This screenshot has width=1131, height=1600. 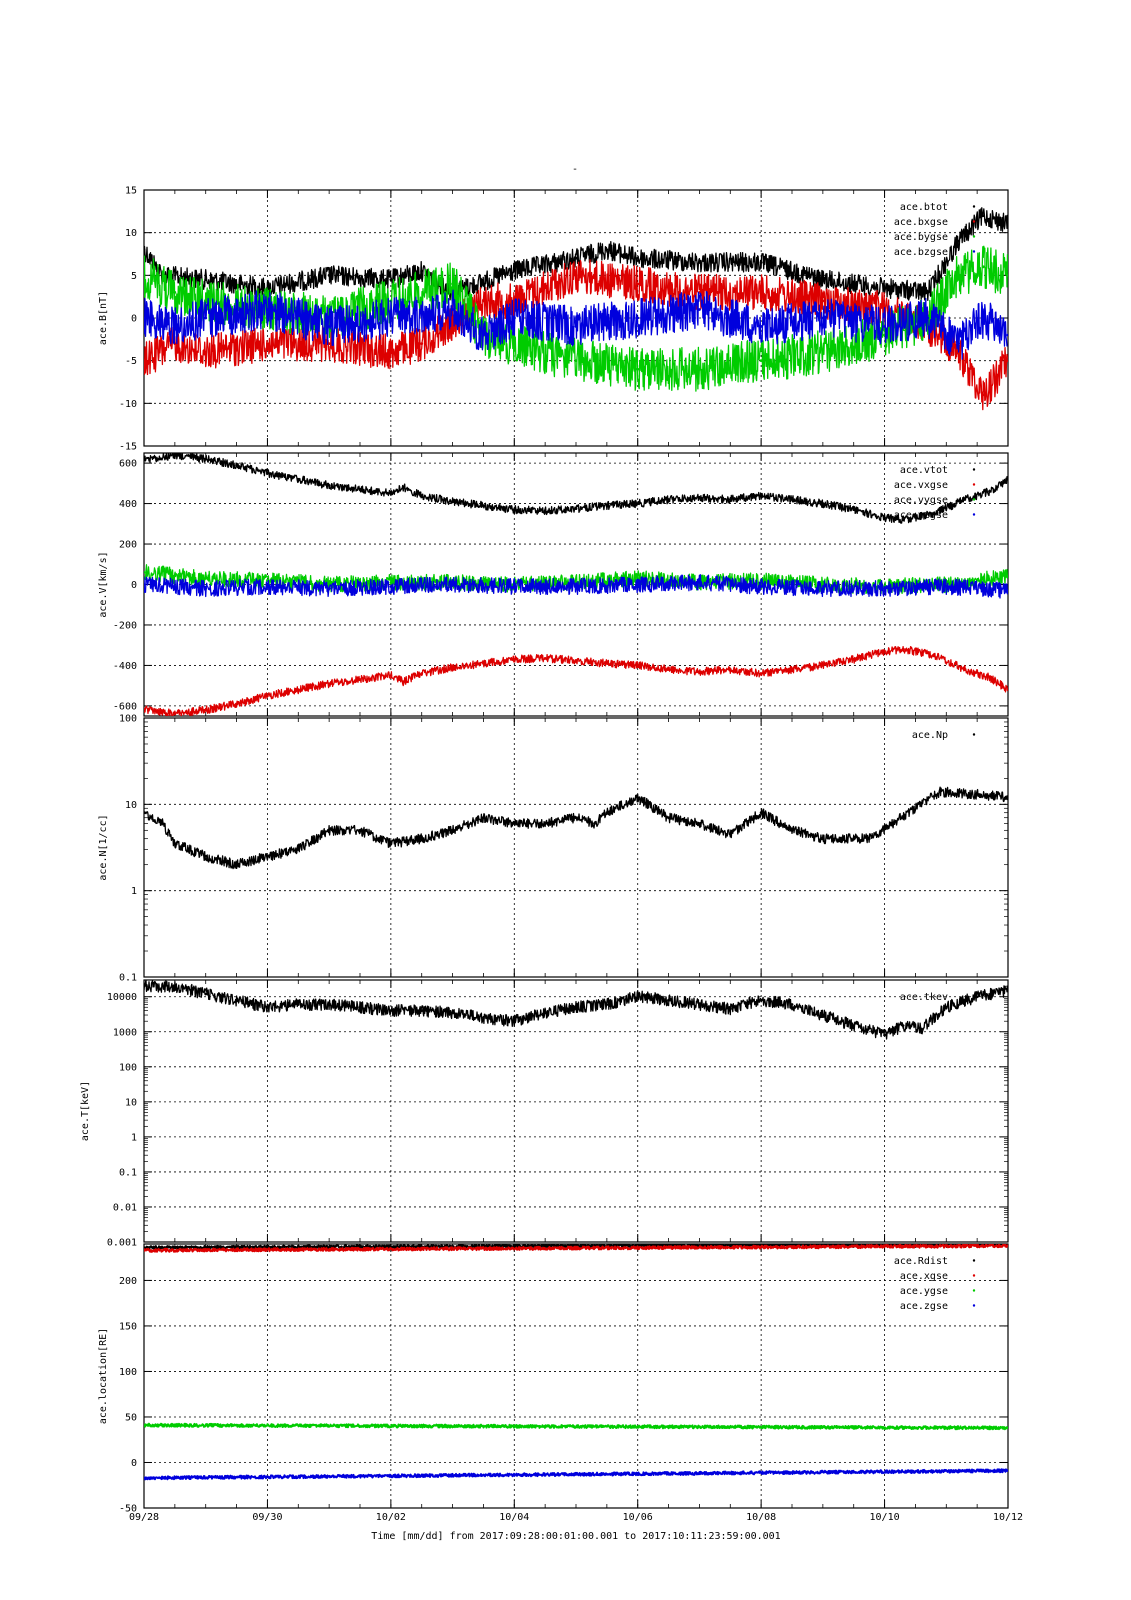 I want to click on series-ace-zgse, so click(x=576, y=1474).